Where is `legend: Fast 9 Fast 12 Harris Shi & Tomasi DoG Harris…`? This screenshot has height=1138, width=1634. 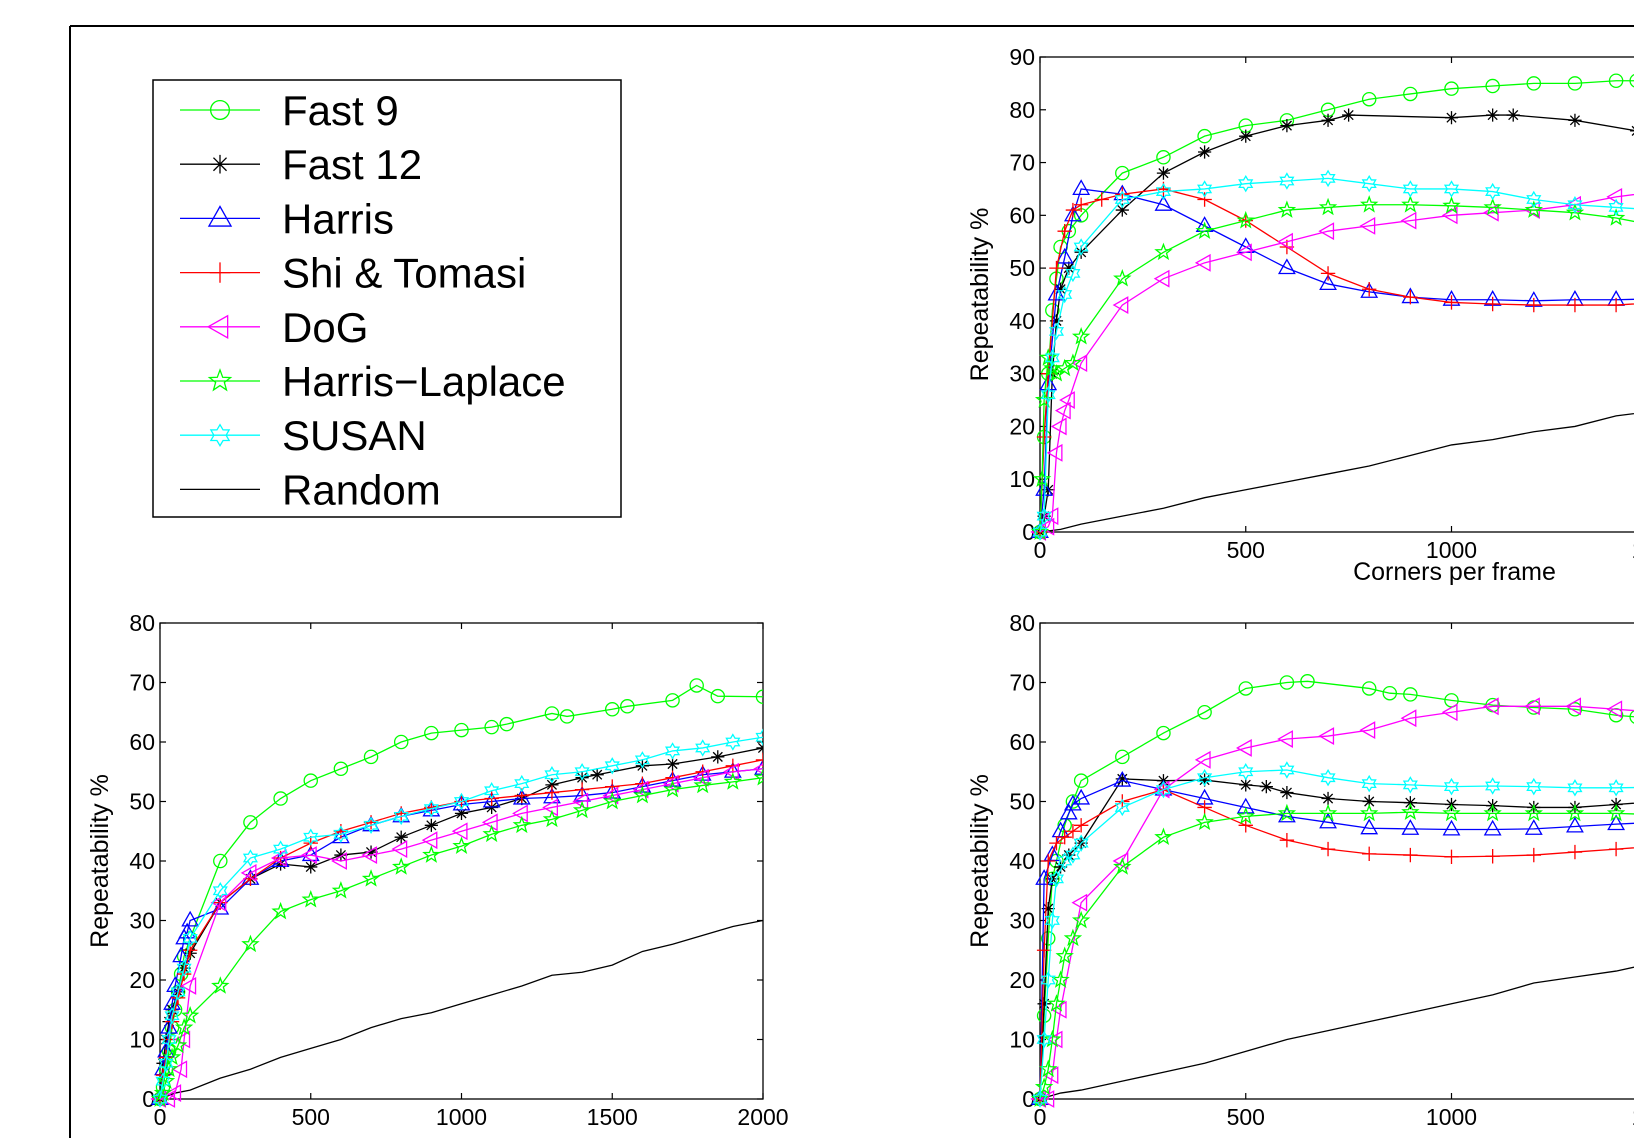
legend: Fast 9 Fast 12 Harris Shi & Tomasi DoG Harris… is located at coordinates (387, 298).